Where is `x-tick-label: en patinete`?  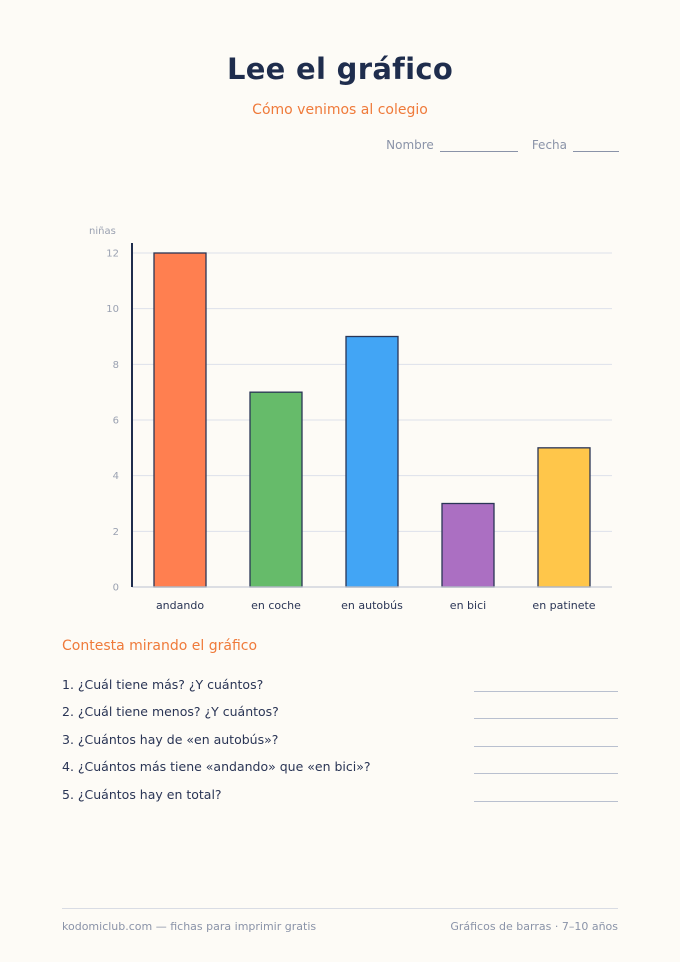 x-tick-label: en patinete is located at coordinates (563, 605).